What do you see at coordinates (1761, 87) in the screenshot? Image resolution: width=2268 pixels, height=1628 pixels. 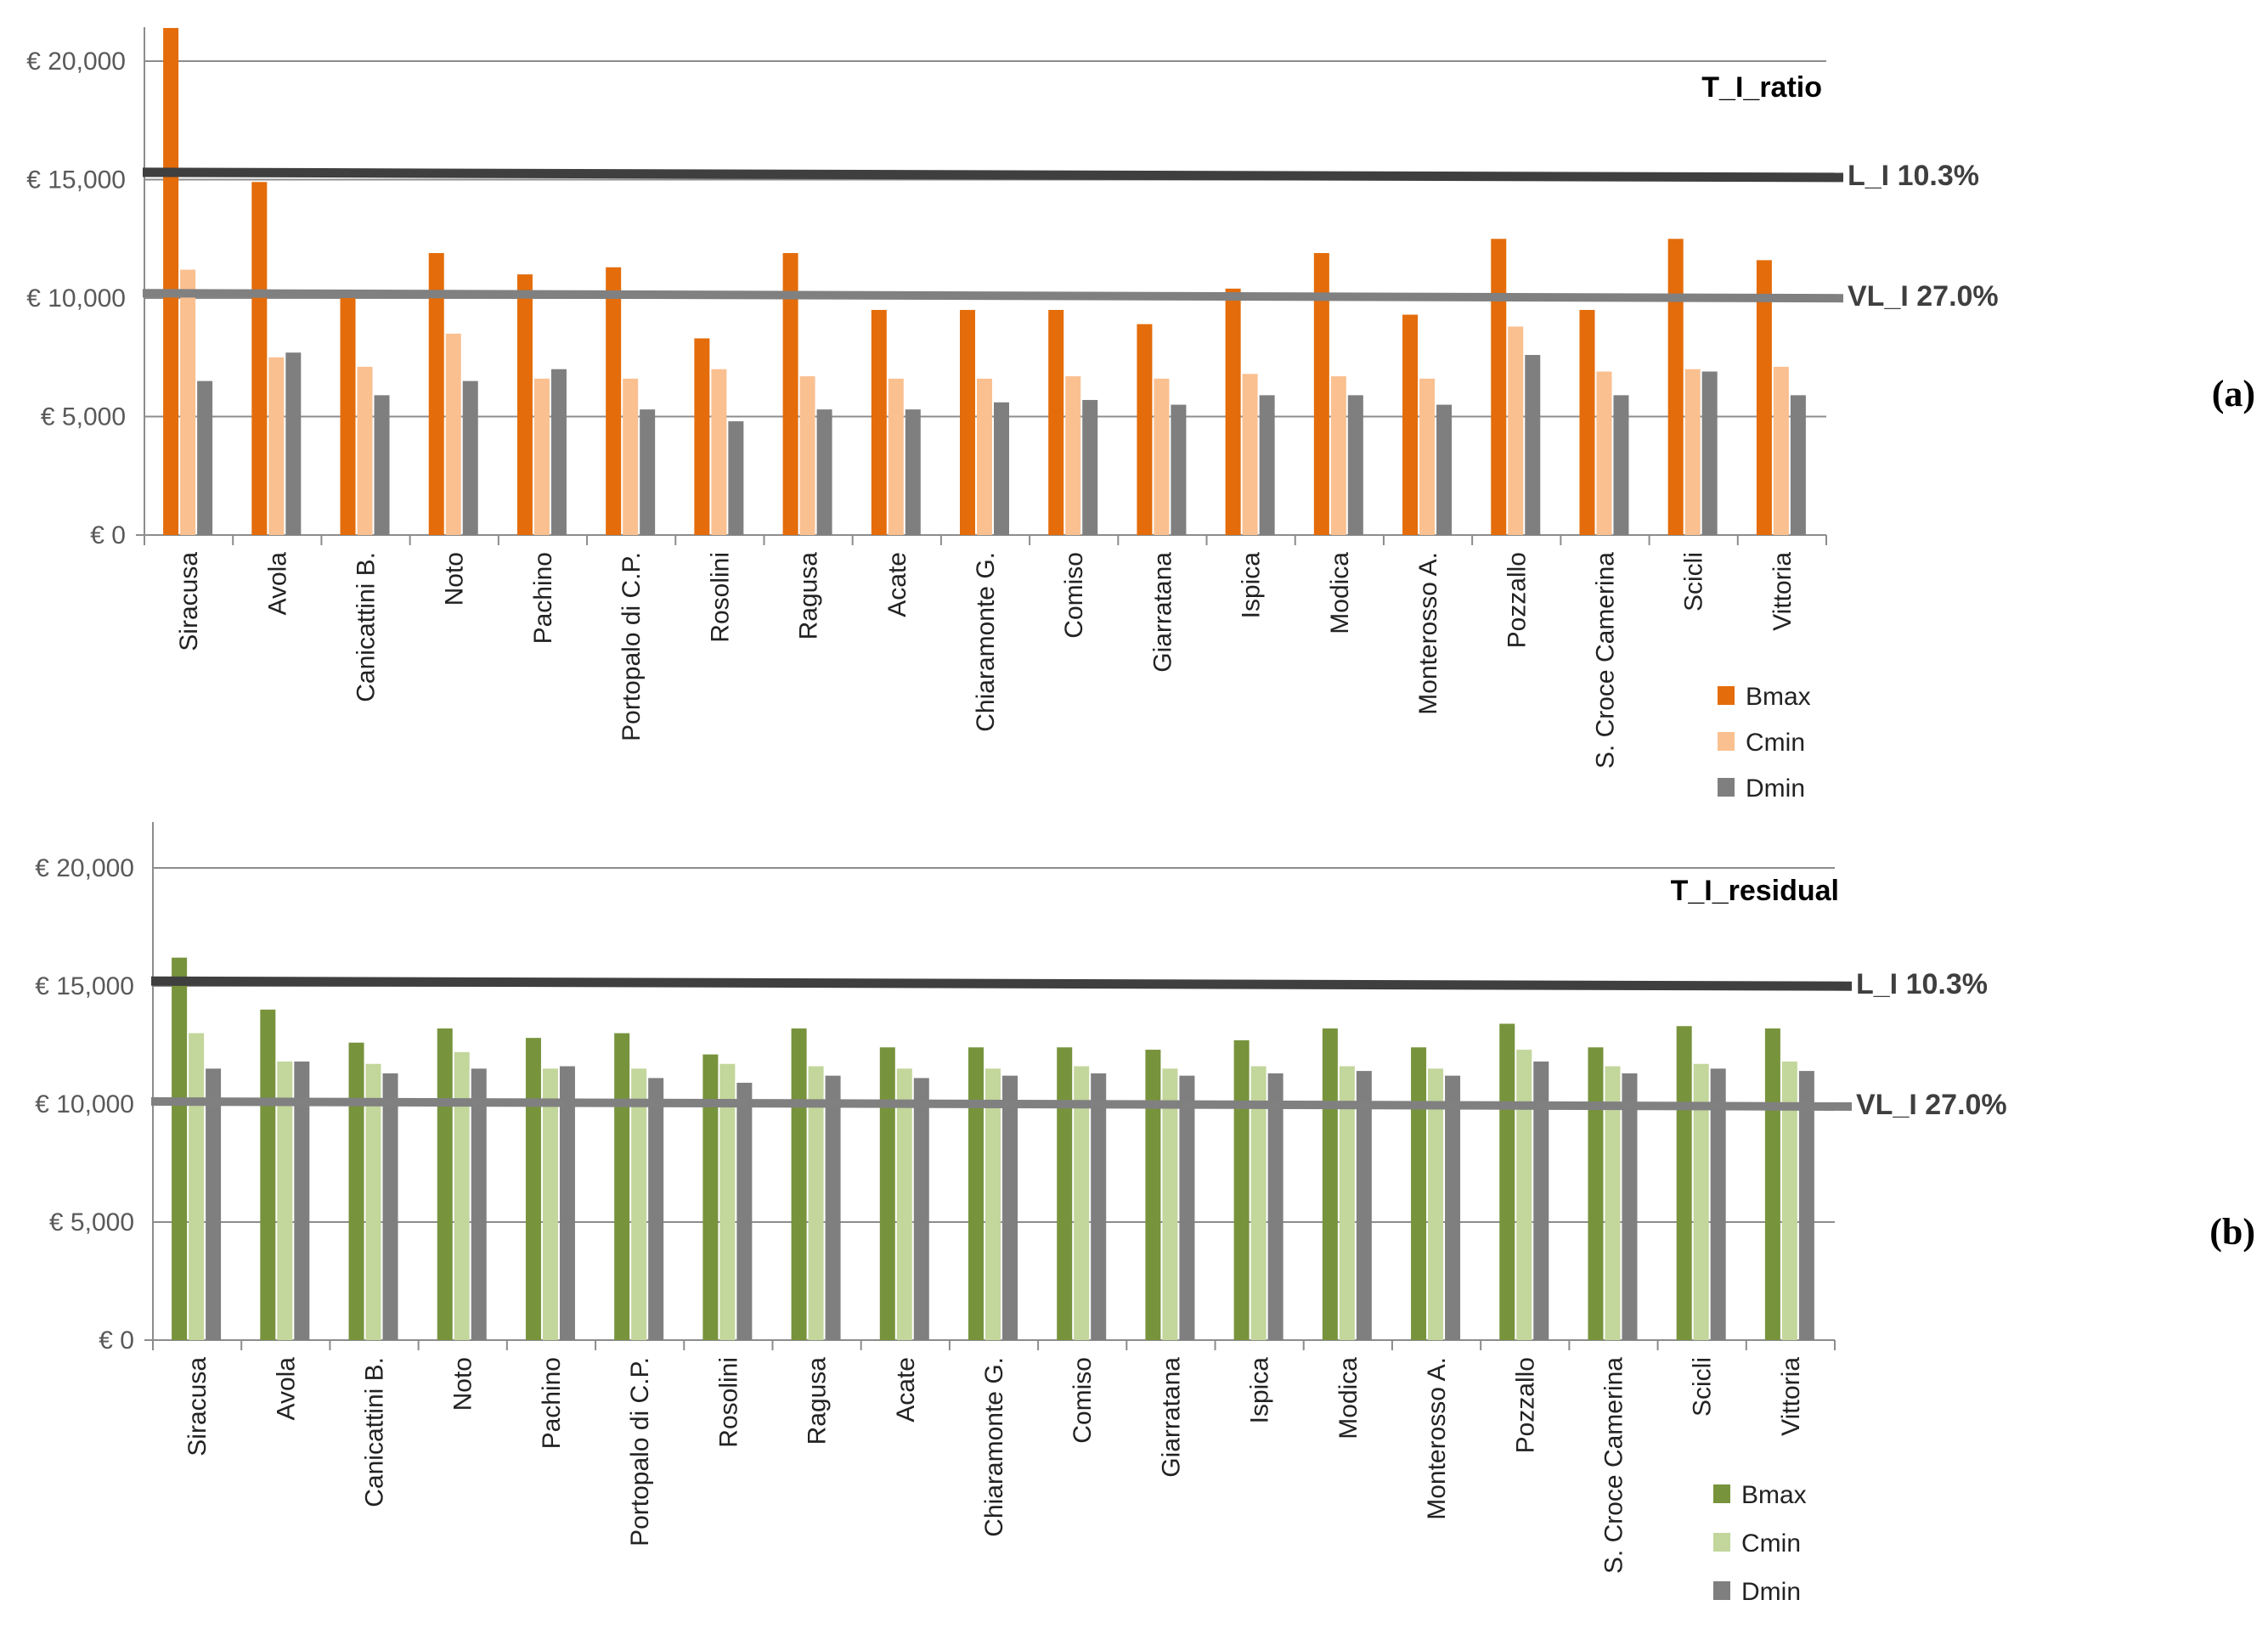 I see `chart-title: T_I_ratio` at bounding box center [1761, 87].